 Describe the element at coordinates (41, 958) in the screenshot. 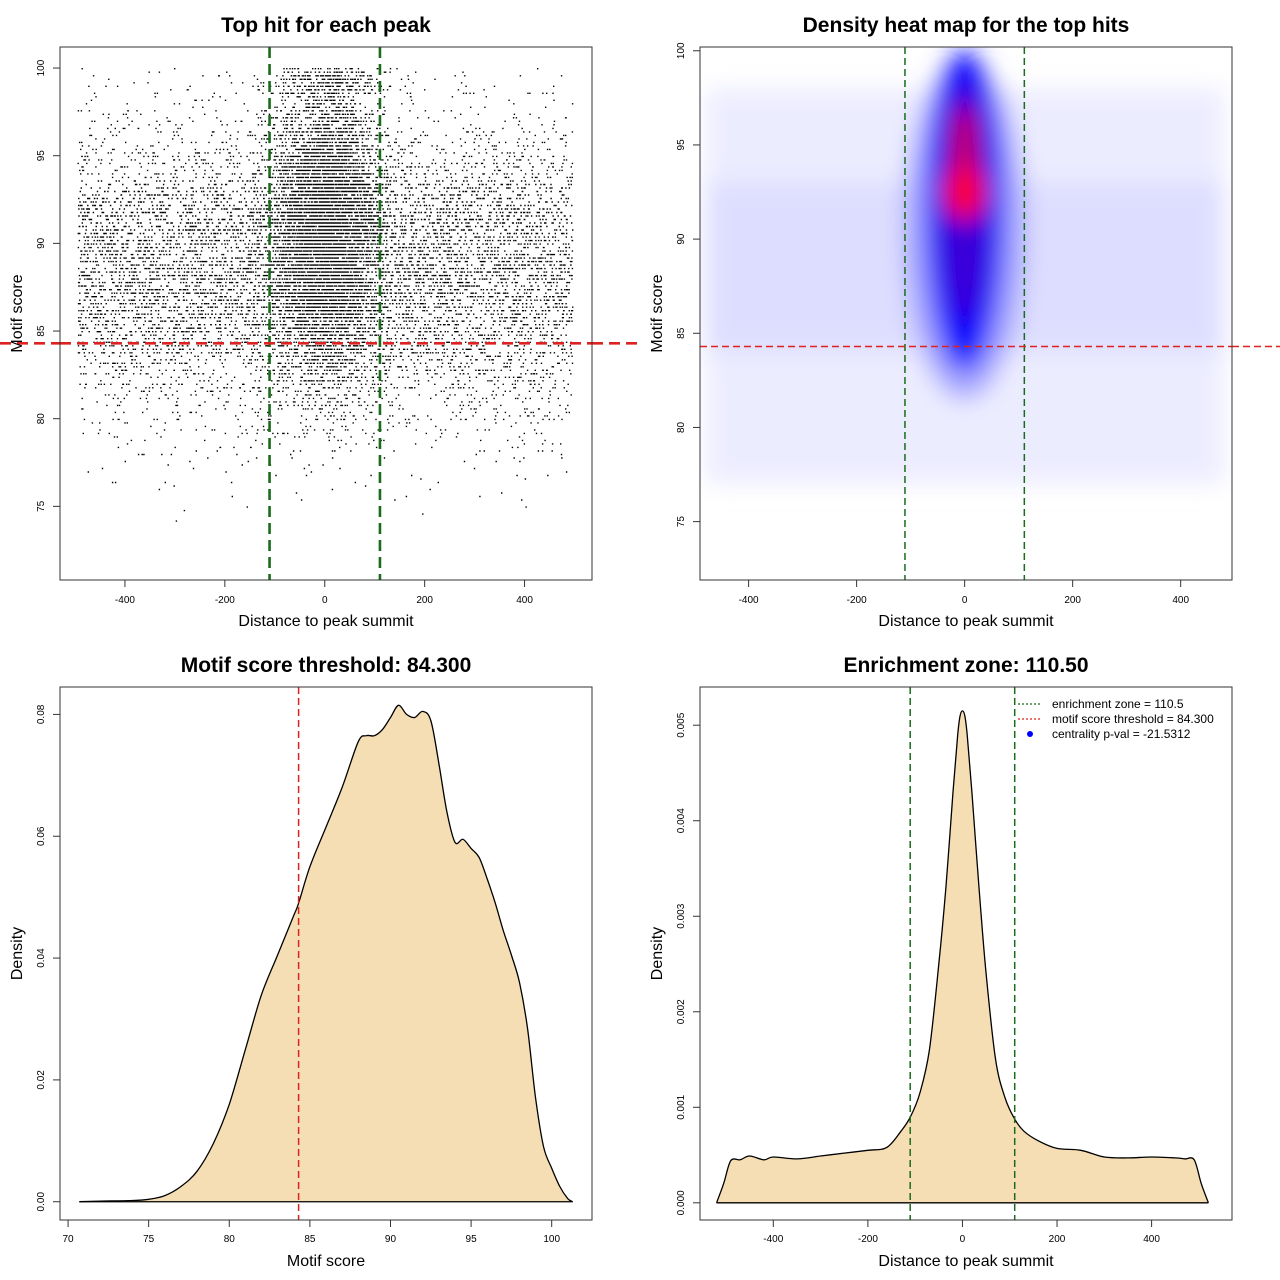

I see `y-tick-label: 0.04` at that location.